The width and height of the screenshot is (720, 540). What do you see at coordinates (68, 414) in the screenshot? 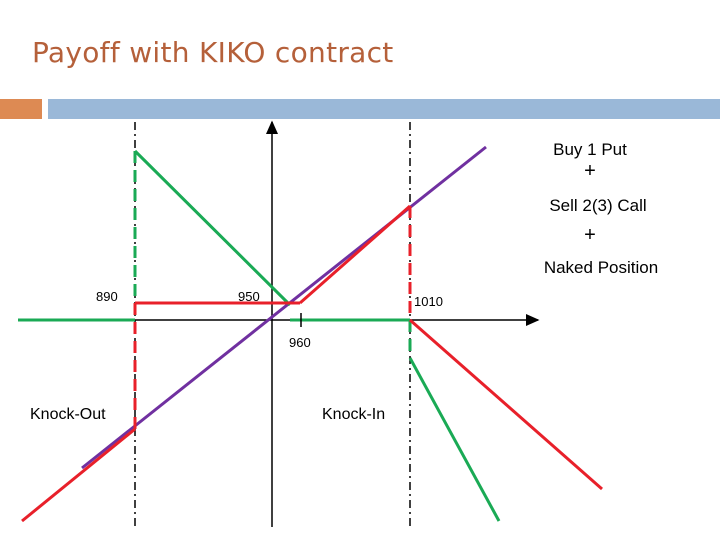
I see `label-knock-out: Knock-Out` at bounding box center [68, 414].